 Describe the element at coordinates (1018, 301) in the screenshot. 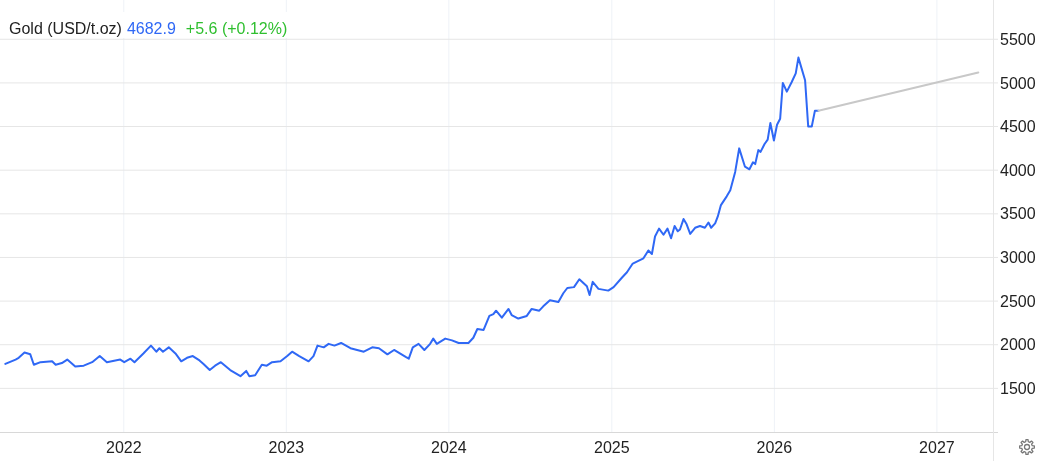

I see `y-tick-label: 2500` at that location.